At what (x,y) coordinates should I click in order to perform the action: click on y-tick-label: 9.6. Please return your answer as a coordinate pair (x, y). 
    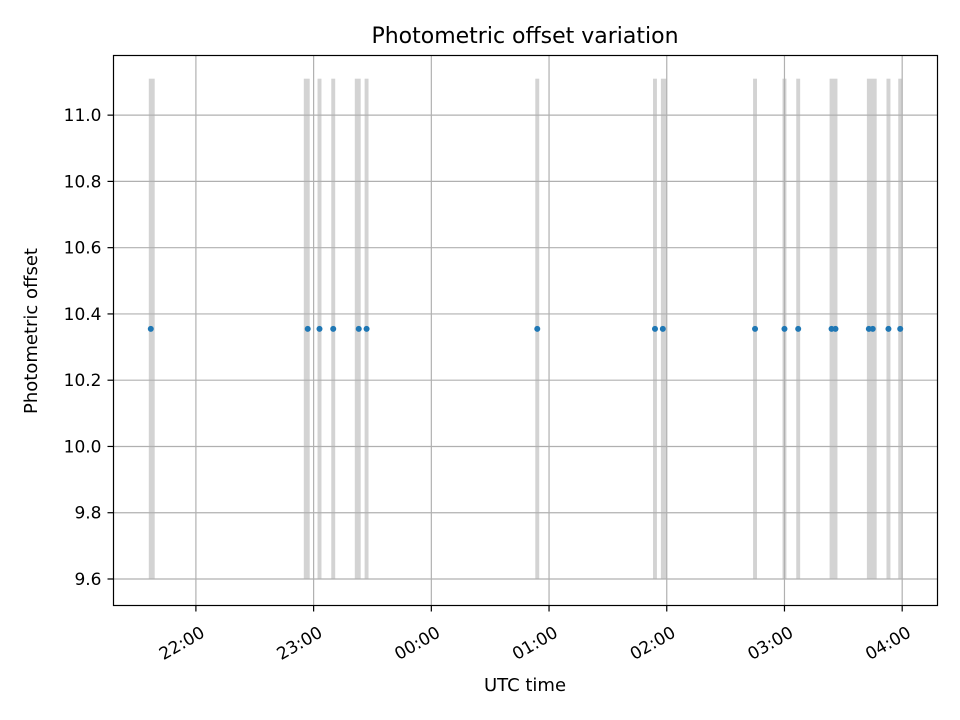
    Looking at the image, I should click on (87, 580).